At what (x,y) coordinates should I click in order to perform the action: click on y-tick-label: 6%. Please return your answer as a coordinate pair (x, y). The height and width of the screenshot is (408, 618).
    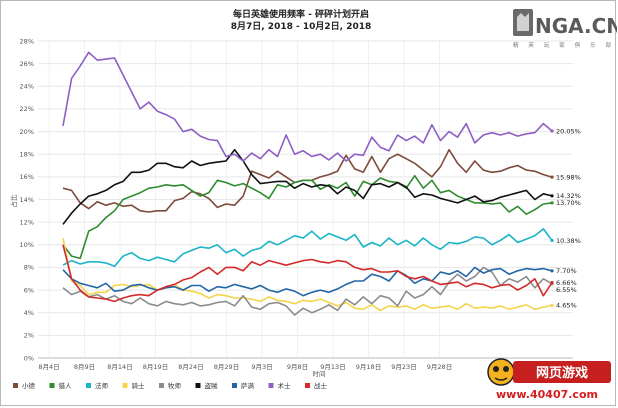
    Looking at the image, I should click on (29, 290).